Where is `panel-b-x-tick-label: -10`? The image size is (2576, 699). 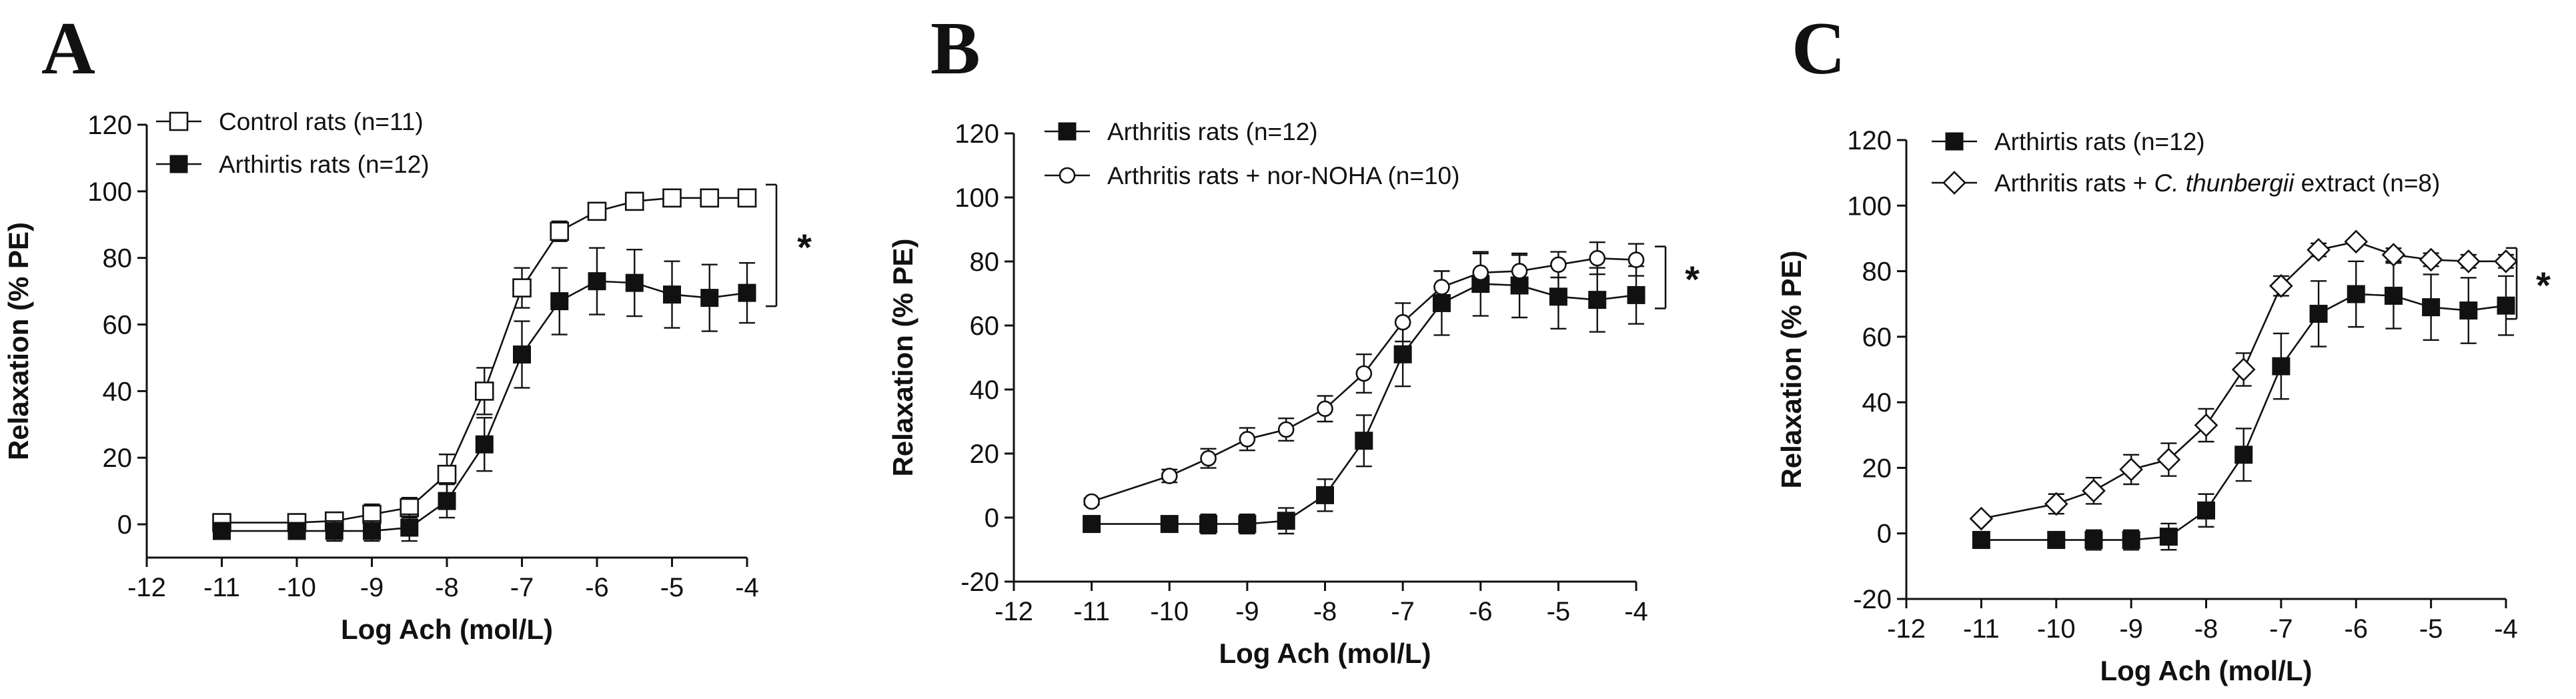 panel-b-x-tick-label: -10 is located at coordinates (1169, 611).